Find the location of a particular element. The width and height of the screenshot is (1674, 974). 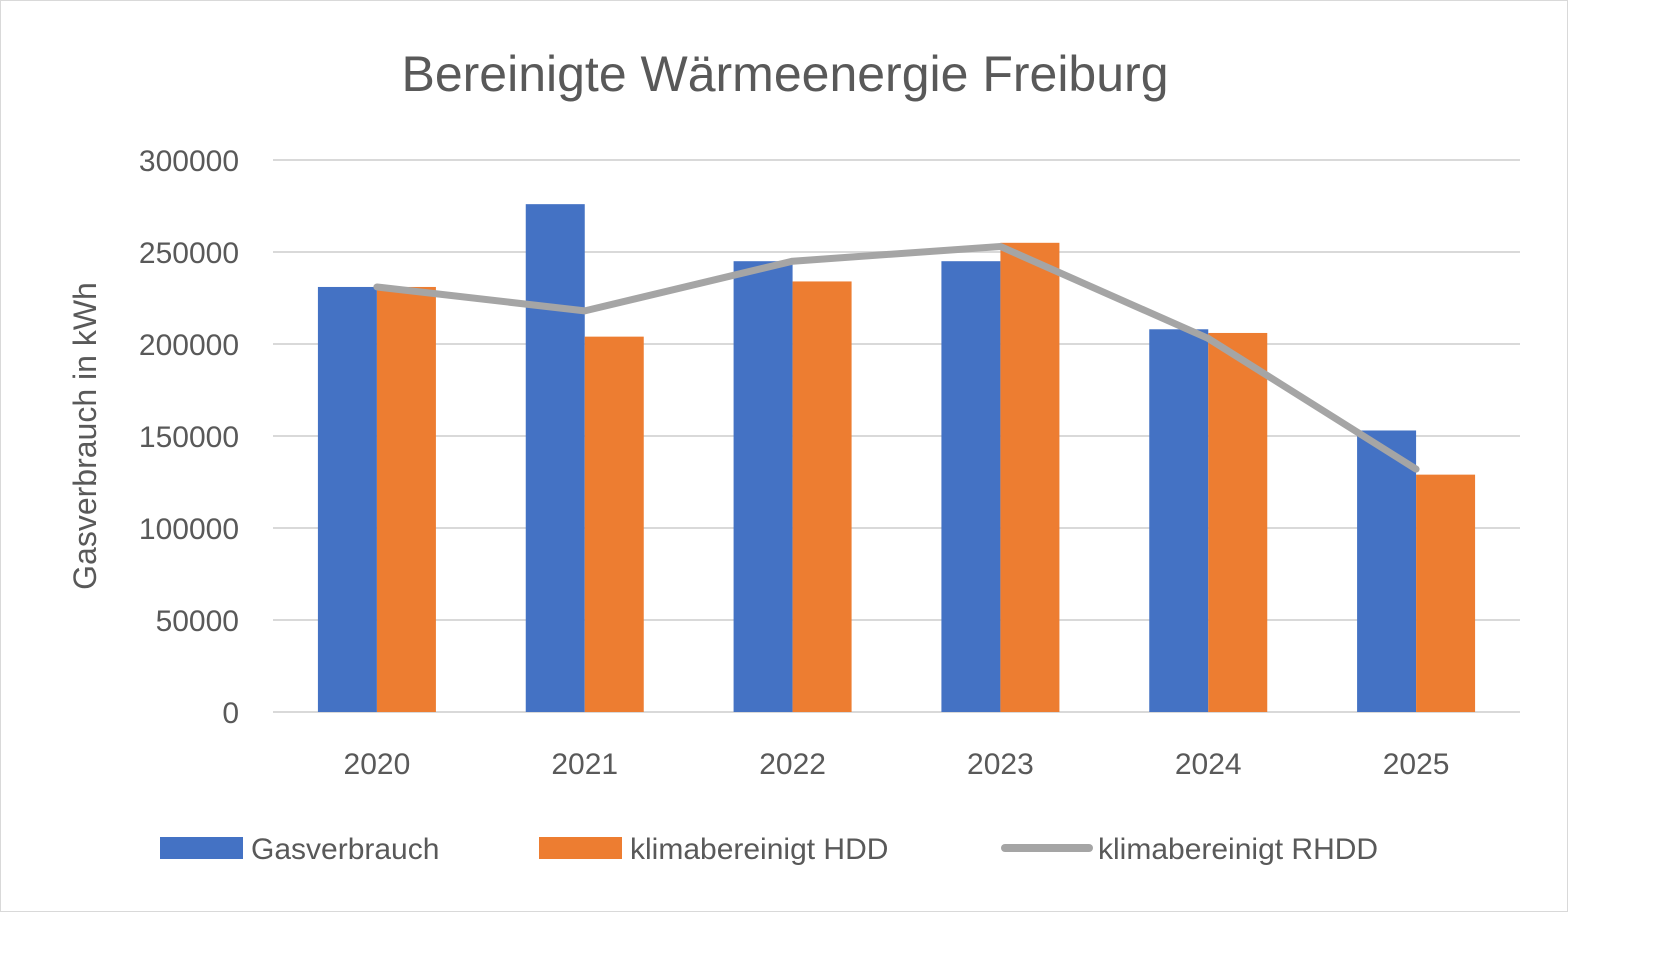

bar-klimabereinigt-hdd-2020 is located at coordinates (406, 499).